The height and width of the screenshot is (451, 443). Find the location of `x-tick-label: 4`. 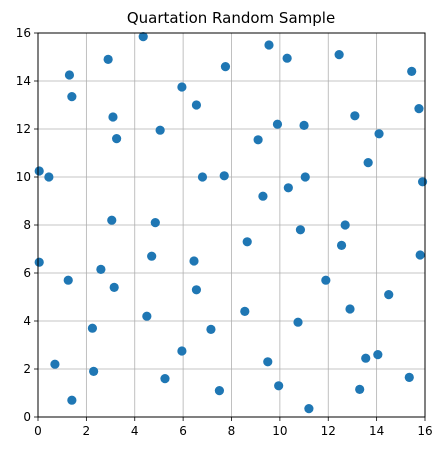

x-tick-label: 4 is located at coordinates (135, 431).